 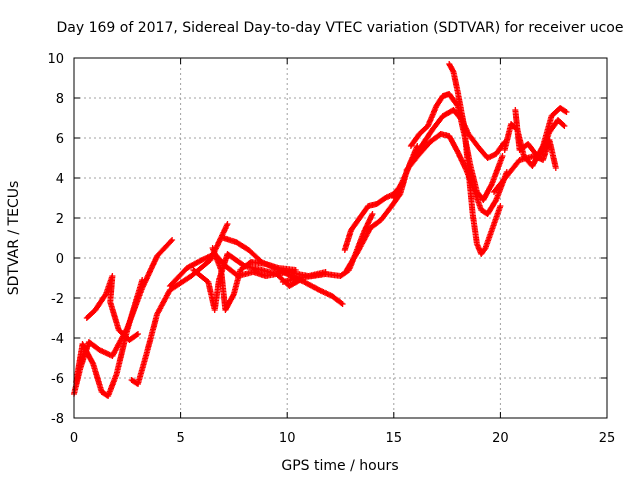 I want to click on y-tick-label: 2, so click(x=60, y=219).